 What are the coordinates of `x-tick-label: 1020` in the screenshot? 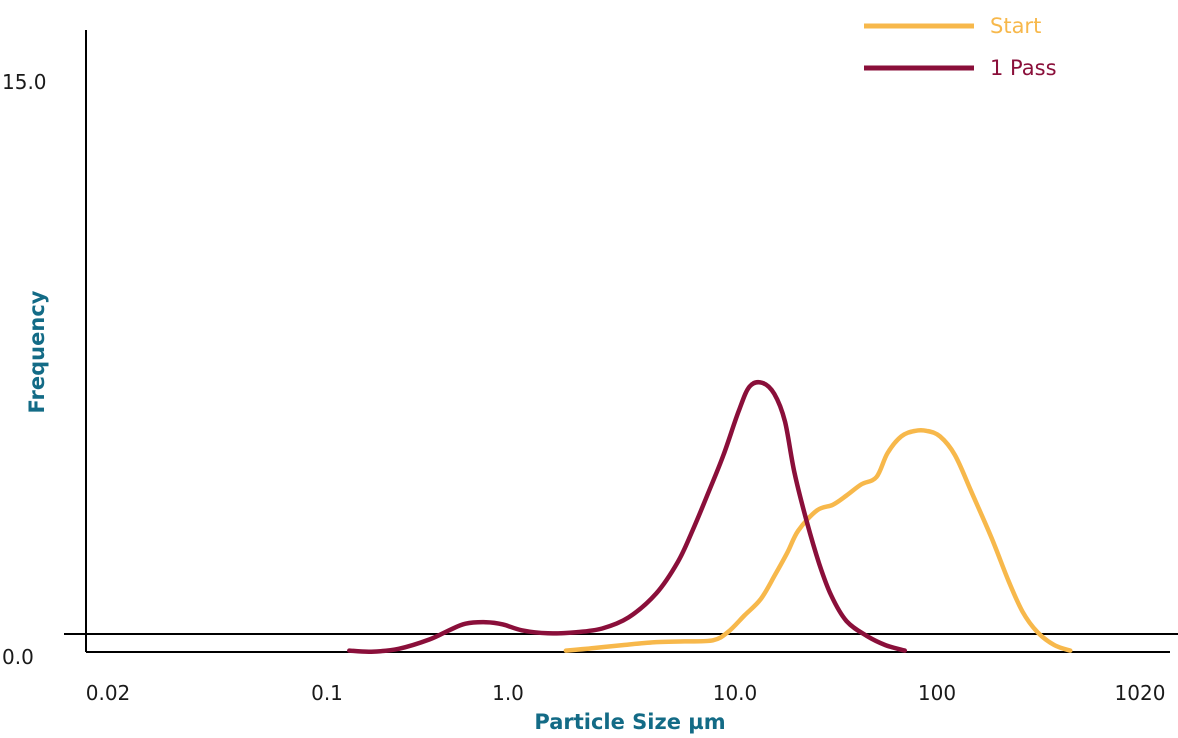 It's located at (1140, 693).